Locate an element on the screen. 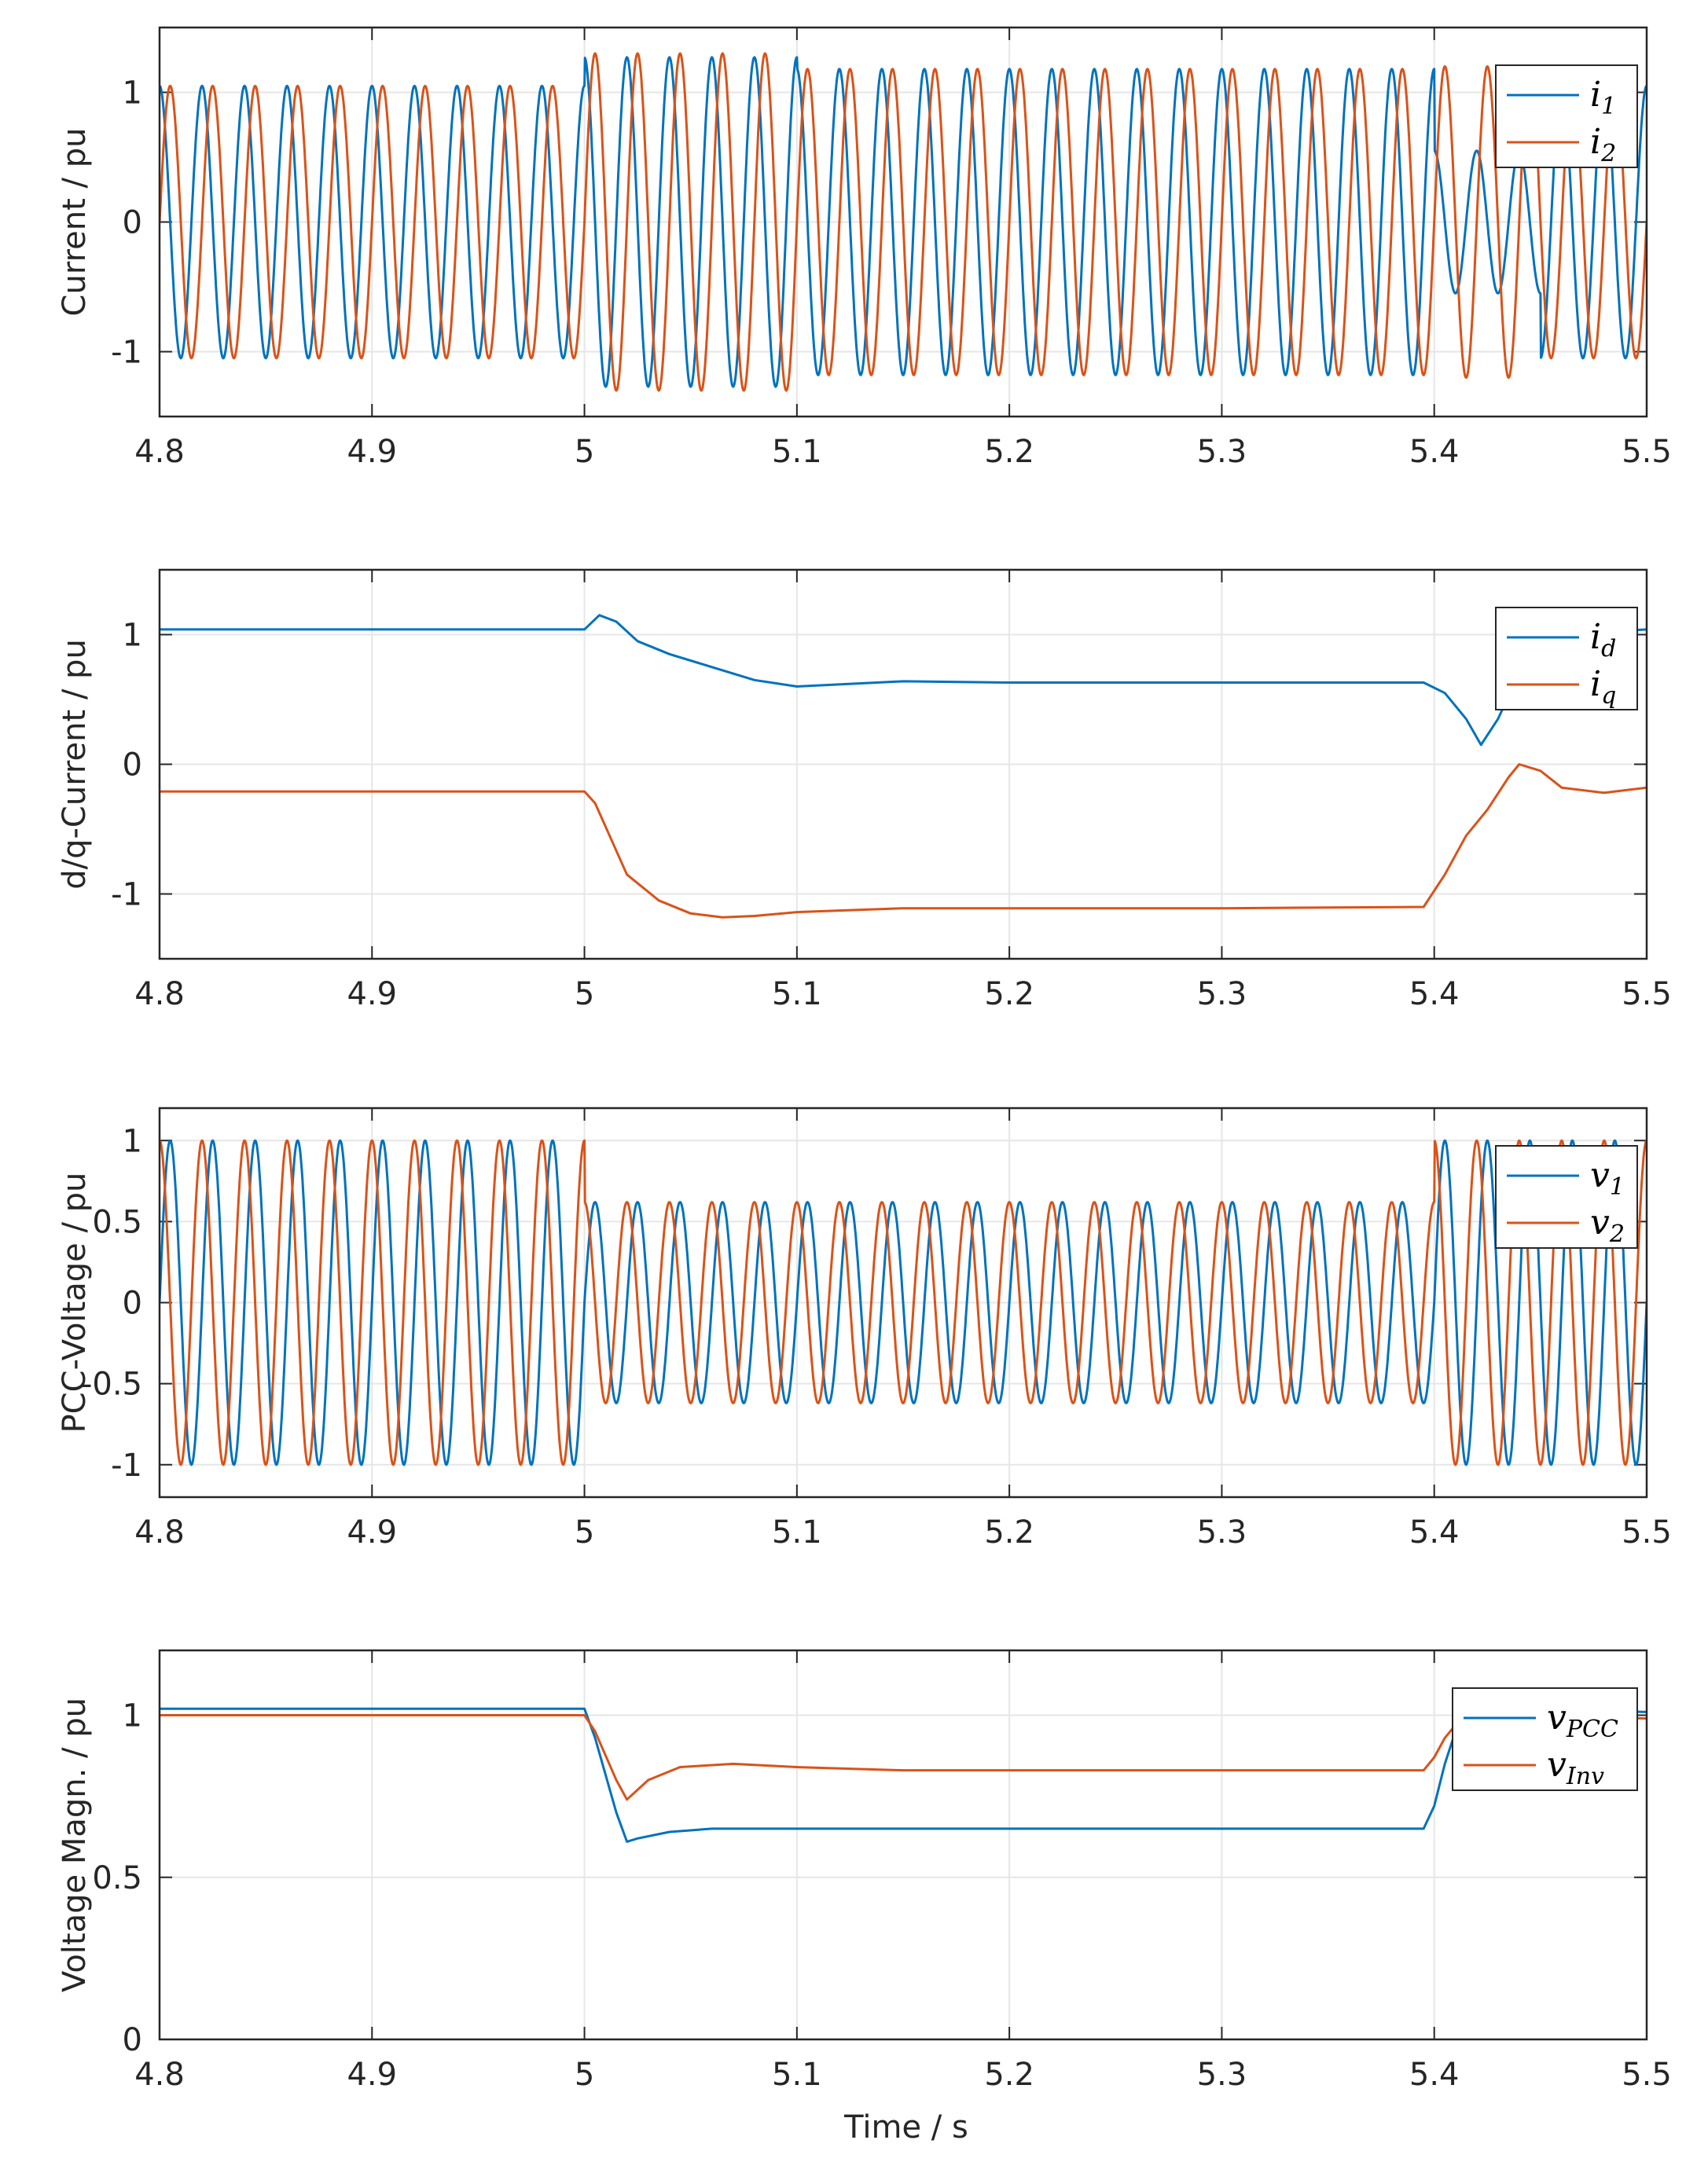 The image size is (1708, 2162). legend-label-subscript: Inv is located at coordinates (1585, 1776).